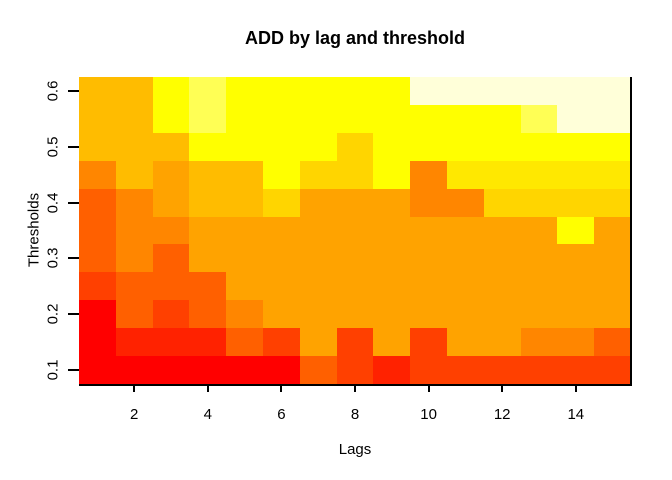 Image resolution: width=672 pixels, height=480 pixels. I want to click on y-tick-label: 0.1, so click(53, 370).